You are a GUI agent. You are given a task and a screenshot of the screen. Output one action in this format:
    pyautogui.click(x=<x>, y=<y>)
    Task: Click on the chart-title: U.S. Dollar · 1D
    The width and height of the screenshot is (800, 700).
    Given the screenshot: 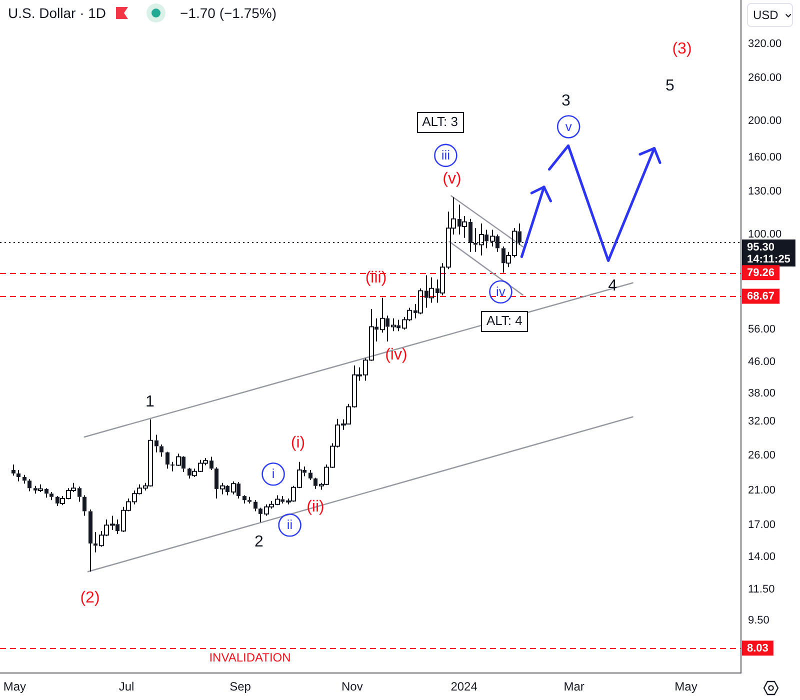 What is the action you would take?
    pyautogui.click(x=57, y=13)
    